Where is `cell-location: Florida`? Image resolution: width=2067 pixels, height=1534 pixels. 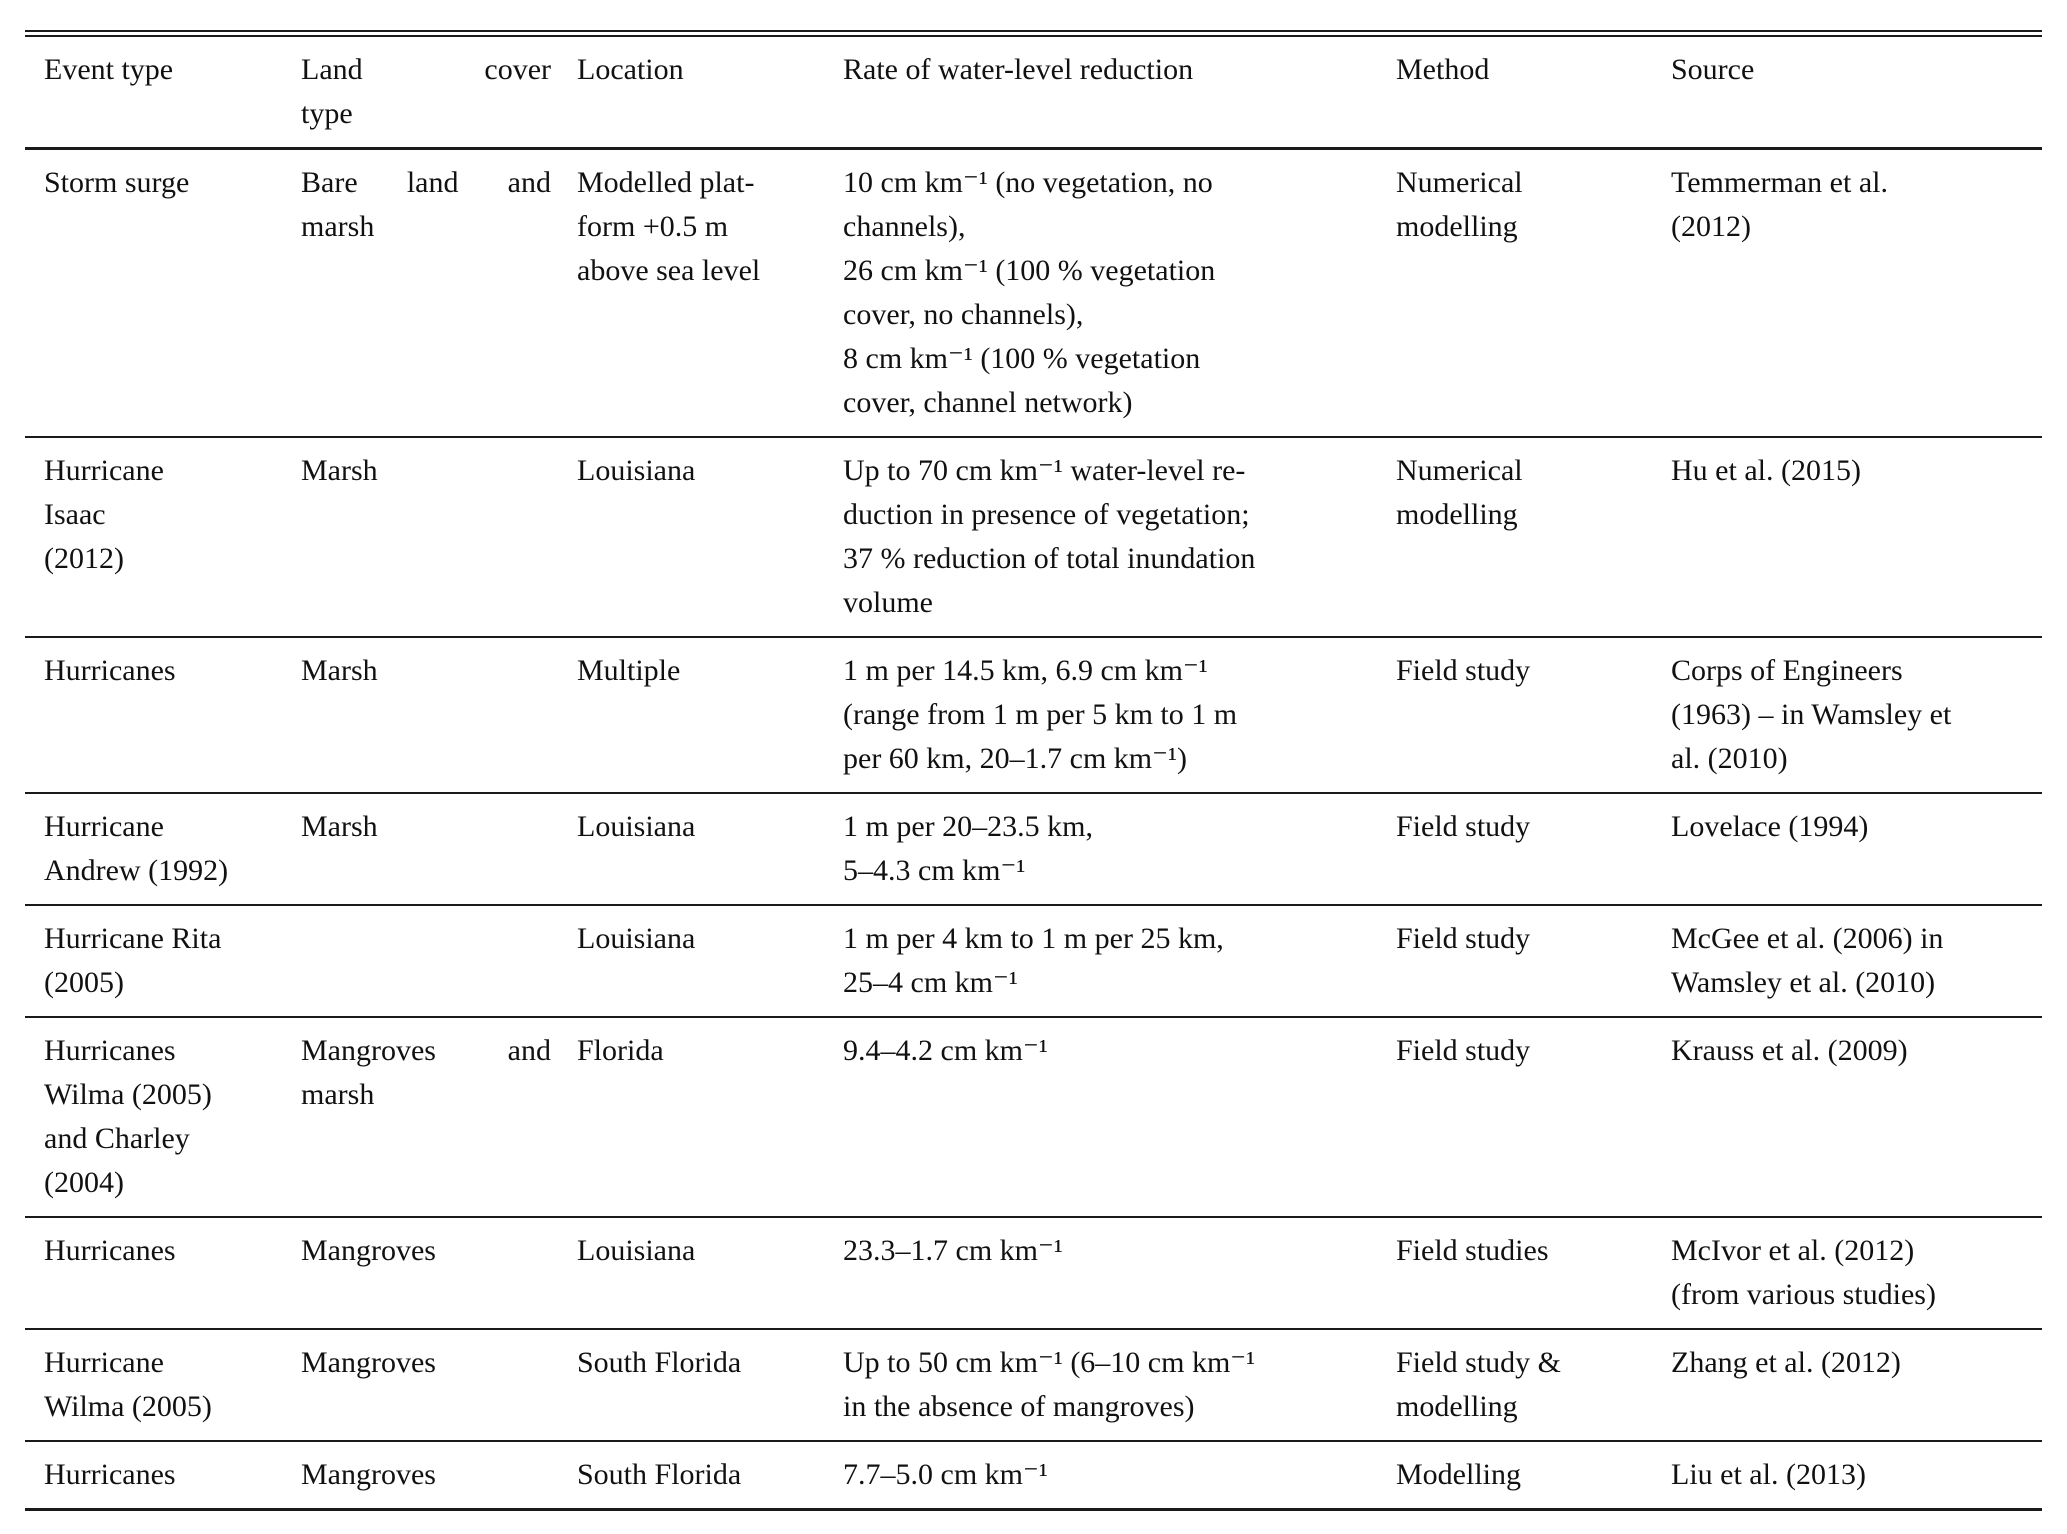
cell-location: Florida is located at coordinates (710, 1116).